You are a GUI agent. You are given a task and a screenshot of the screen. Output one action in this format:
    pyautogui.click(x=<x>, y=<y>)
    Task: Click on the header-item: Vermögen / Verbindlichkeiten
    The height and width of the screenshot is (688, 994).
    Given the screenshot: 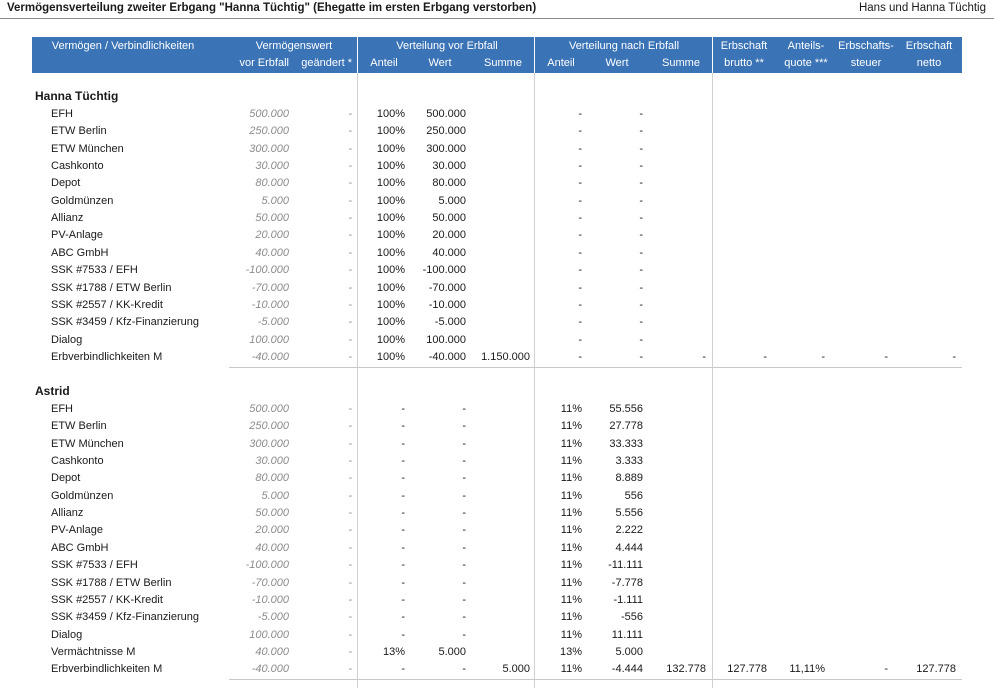 What is the action you would take?
    pyautogui.click(x=123, y=46)
    